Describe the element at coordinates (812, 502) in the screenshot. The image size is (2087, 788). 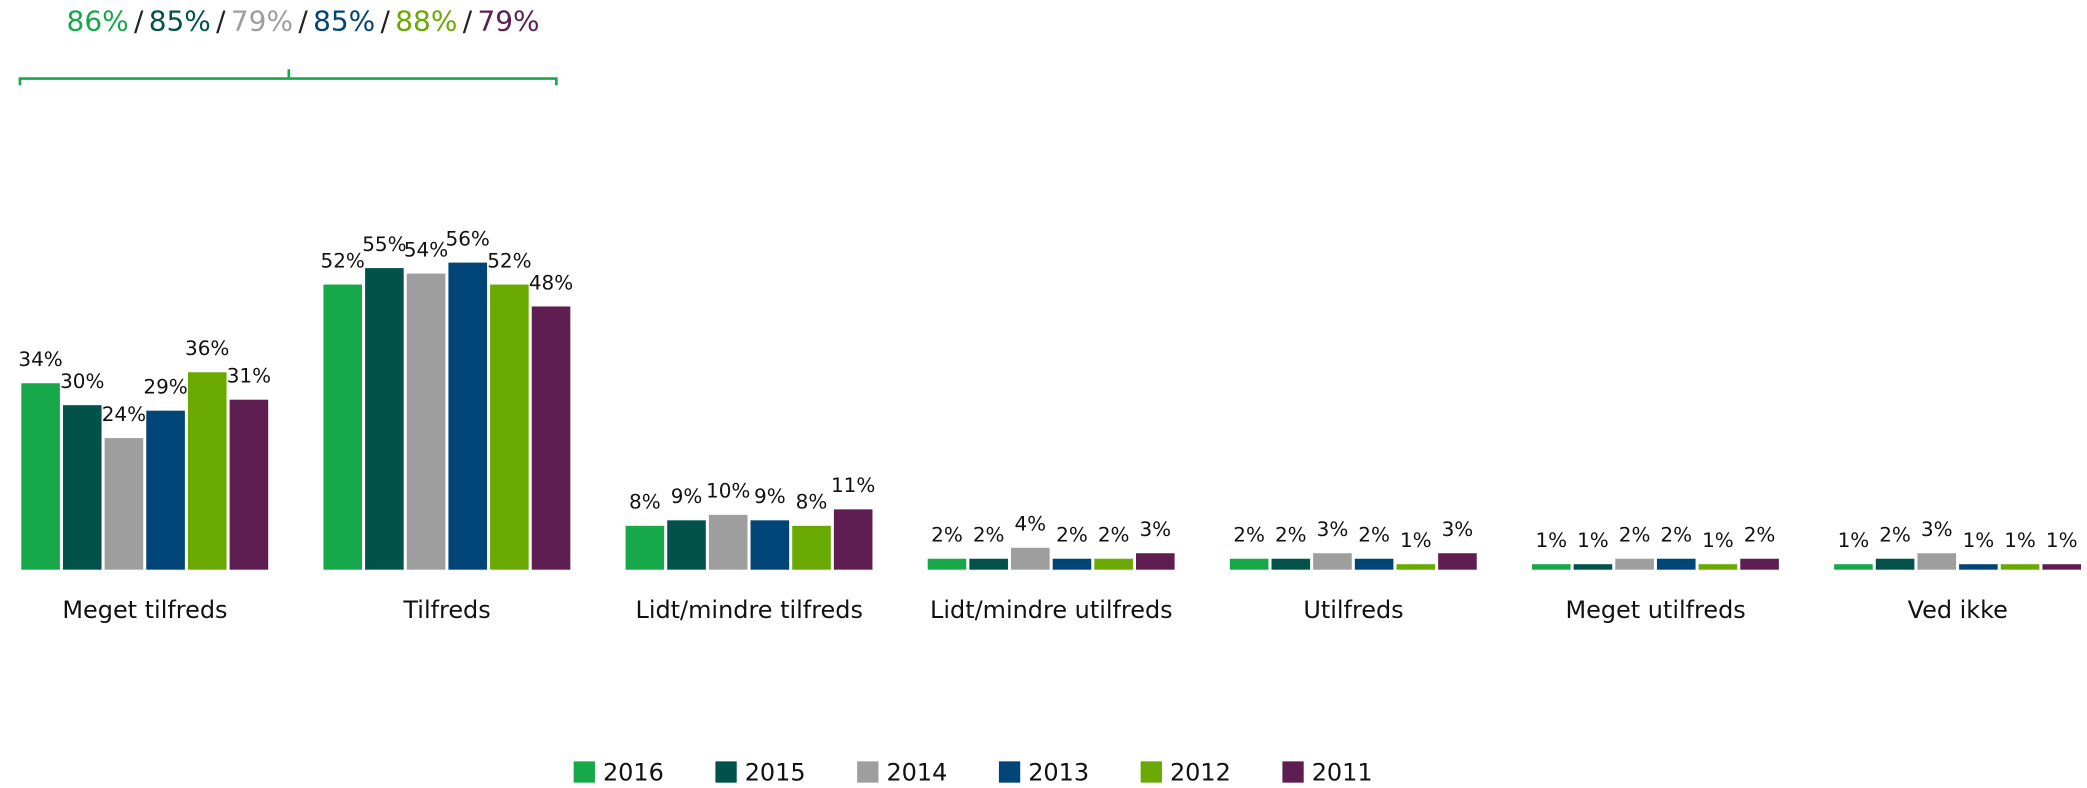
I see `data-label: 8%` at that location.